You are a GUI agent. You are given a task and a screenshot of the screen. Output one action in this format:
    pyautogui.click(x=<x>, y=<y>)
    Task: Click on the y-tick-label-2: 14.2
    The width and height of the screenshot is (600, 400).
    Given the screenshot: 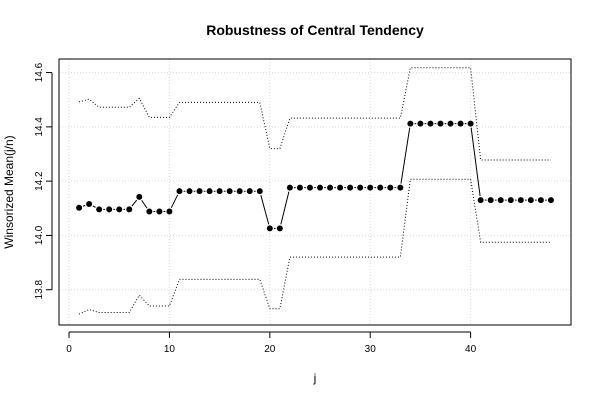 What is the action you would take?
    pyautogui.click(x=39, y=181)
    